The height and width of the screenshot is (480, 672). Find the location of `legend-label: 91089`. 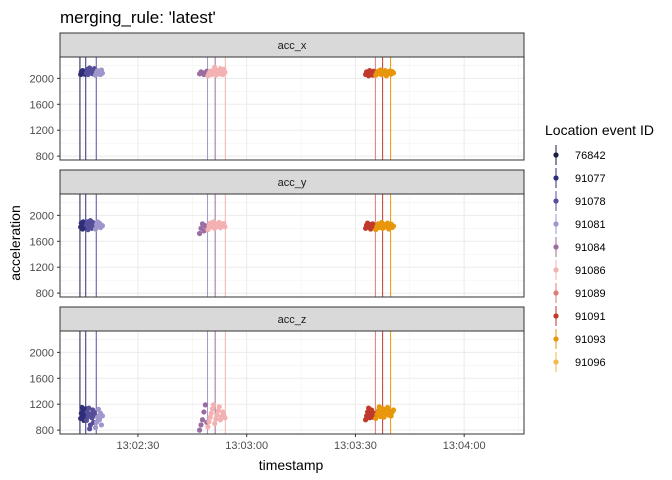

legend-label: 91089 is located at coordinates (590, 294).